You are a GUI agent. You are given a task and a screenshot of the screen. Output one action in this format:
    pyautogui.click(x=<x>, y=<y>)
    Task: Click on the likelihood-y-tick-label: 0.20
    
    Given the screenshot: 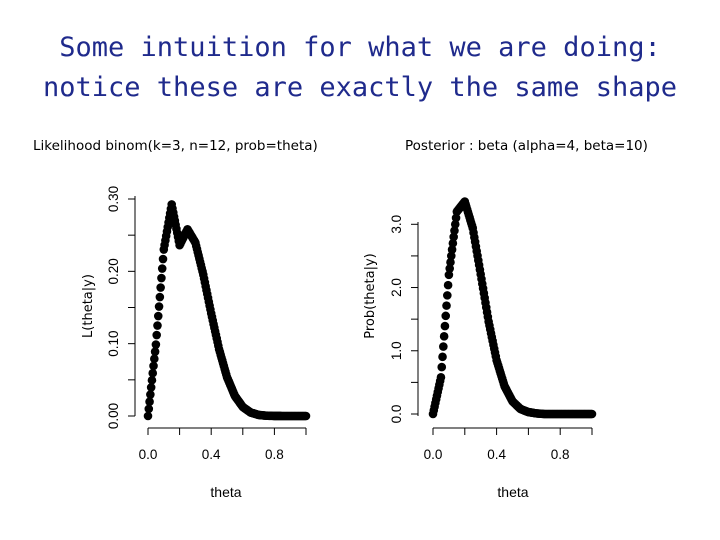 What is the action you would take?
    pyautogui.click(x=113, y=271)
    